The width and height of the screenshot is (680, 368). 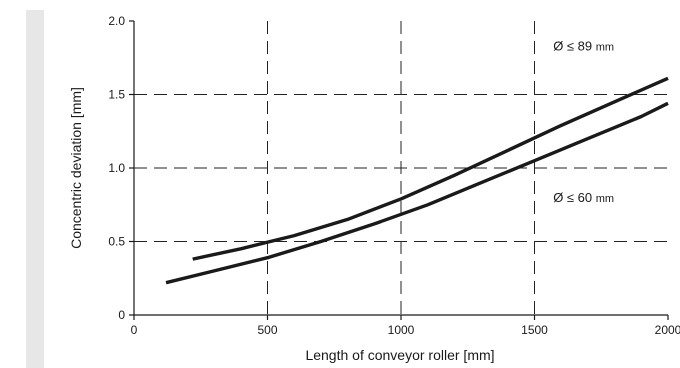 What do you see at coordinates (583, 121) in the screenshot?
I see `annotations: Ø ≤ 89 mm Ø ≤ 60 mm` at bounding box center [583, 121].